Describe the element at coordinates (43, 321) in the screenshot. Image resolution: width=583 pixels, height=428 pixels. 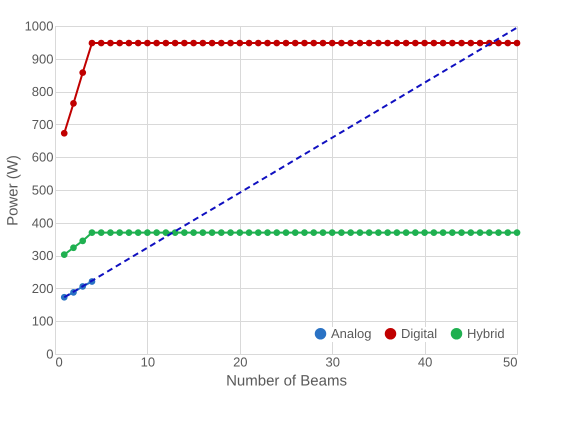
I see `y-tick-label: 100` at that location.